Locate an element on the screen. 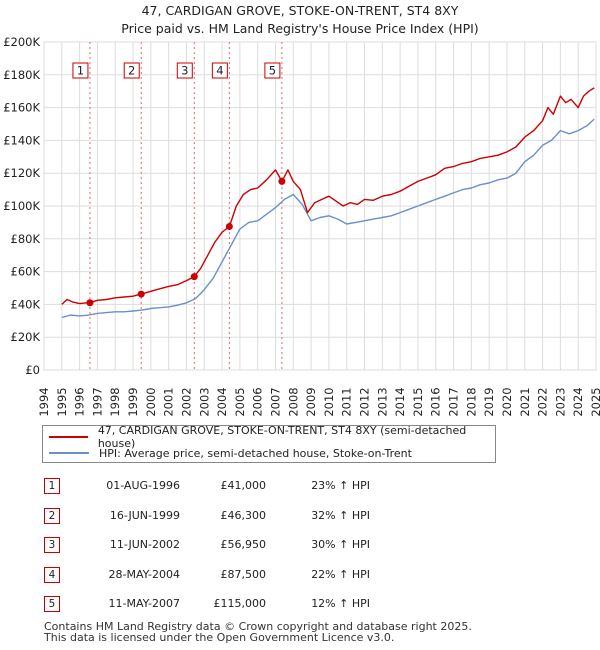  legend-swatch-hpi is located at coordinates (69, 453).